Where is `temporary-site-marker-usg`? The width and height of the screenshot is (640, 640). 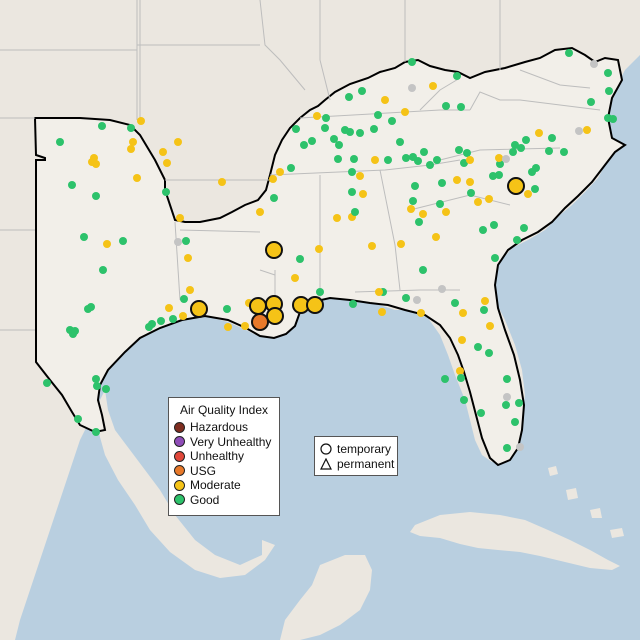 temporary-site-marker-usg is located at coordinates (260, 322).